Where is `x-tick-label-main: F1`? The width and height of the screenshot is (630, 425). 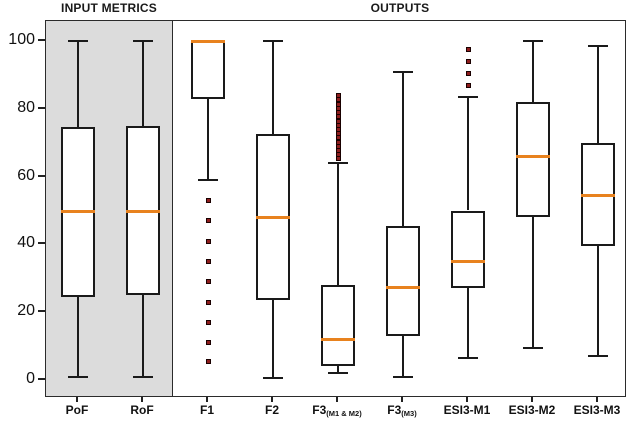 x-tick-label-main: F1 is located at coordinates (206, 410).